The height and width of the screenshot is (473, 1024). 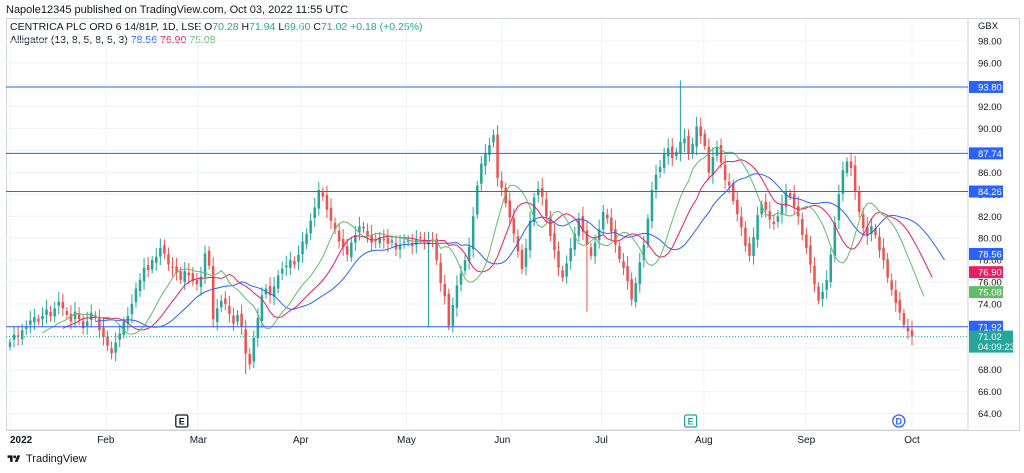 I want to click on high-value: 71.94, so click(x=262, y=27).